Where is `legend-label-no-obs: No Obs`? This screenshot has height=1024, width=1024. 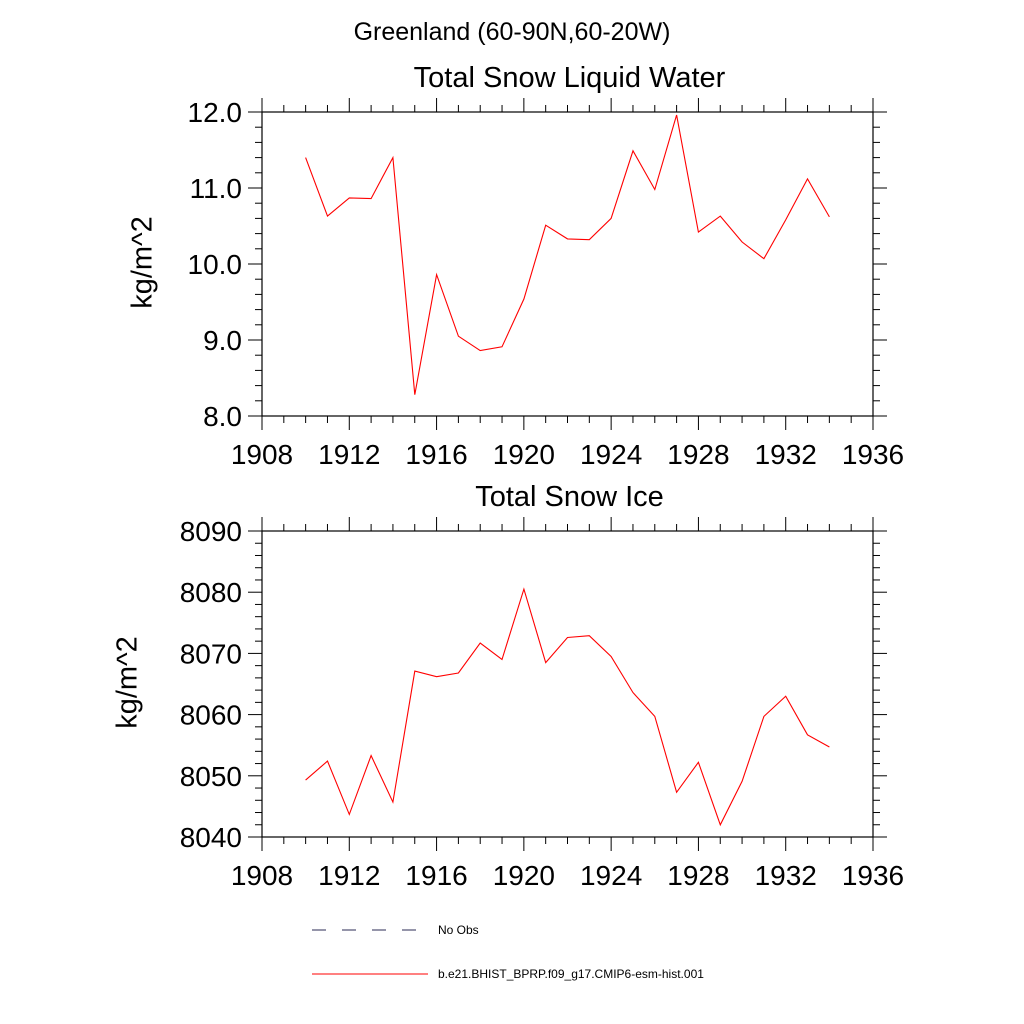 legend-label-no-obs: No Obs is located at coordinates (458, 930).